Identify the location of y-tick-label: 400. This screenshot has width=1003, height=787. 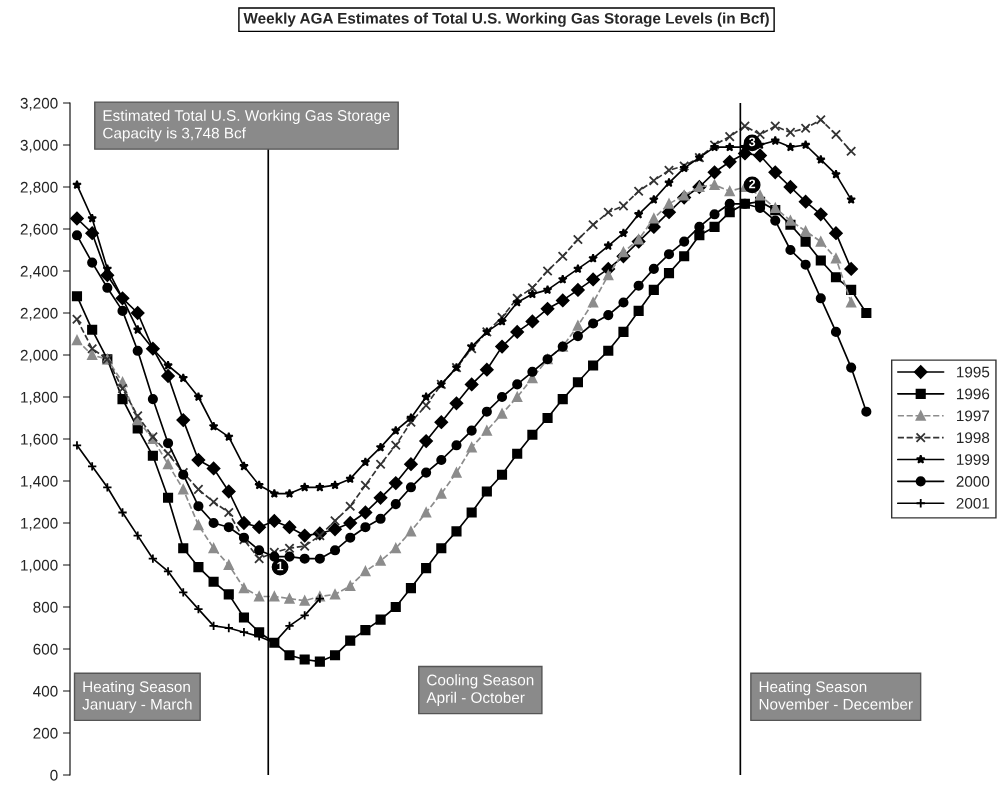
(45, 691).